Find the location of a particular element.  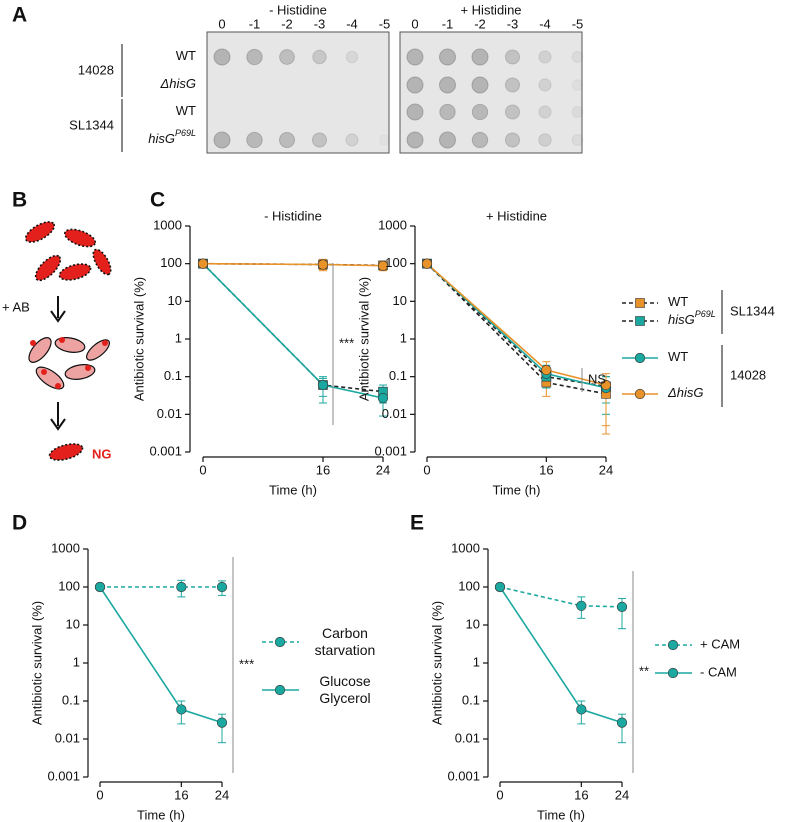

legend-label: + CAM is located at coordinates (720, 643).